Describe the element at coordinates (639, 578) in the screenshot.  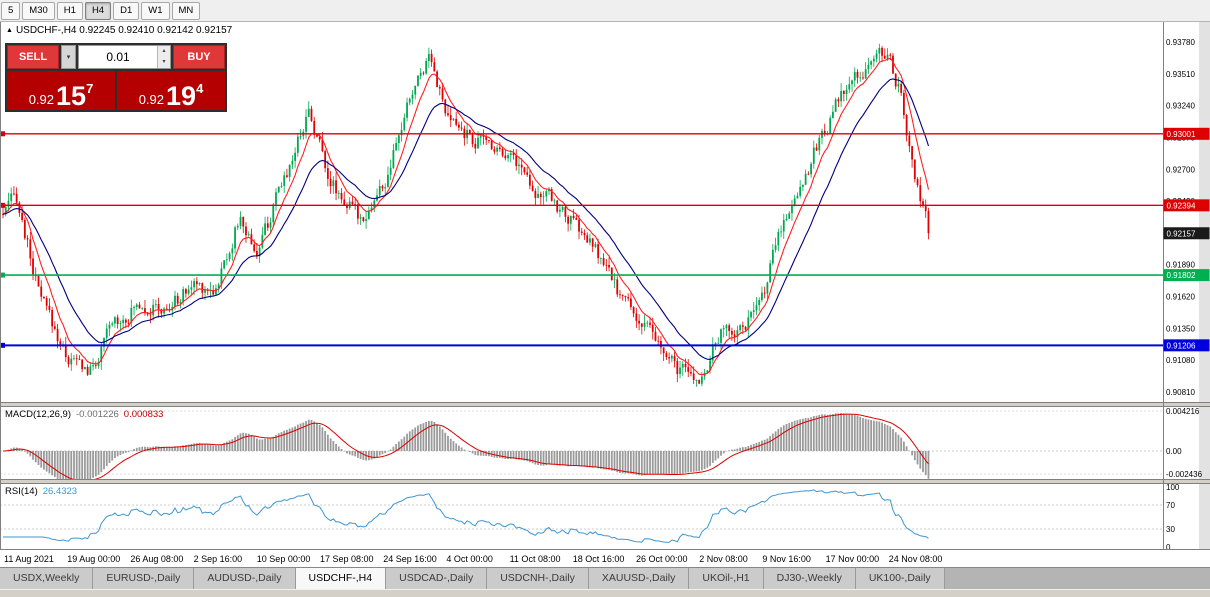
I see `chart-tab-xauusd-daily: XAUUSD-,Daily` at that location.